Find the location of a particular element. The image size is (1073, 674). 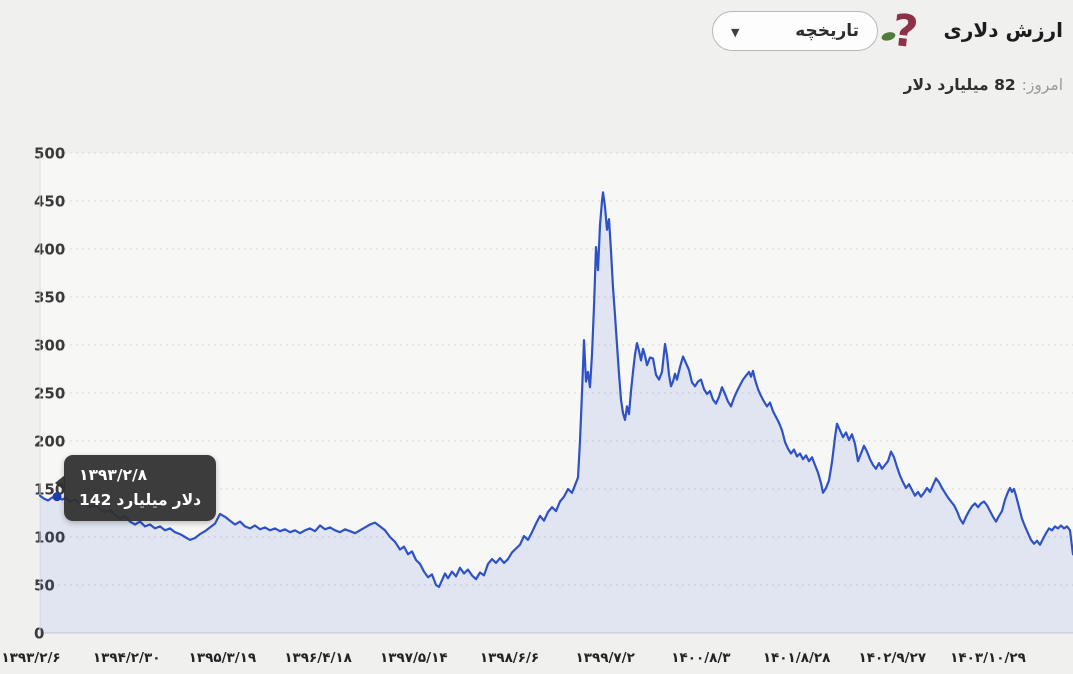

tooltip-date: ۱۳۹۳/۲/۸ is located at coordinates (113, 475).